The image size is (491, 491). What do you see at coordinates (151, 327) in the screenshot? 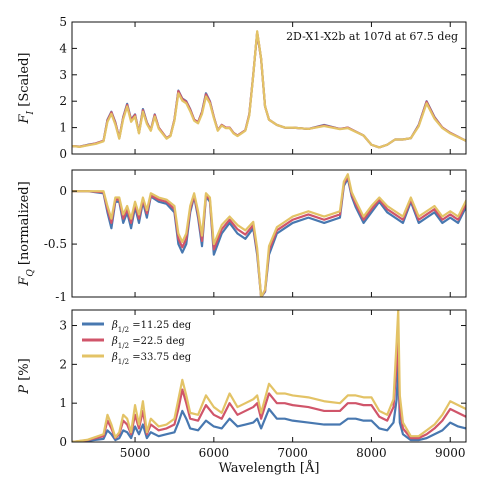
I see `legend-label: β1/2 =11.25 deg` at bounding box center [151, 327].